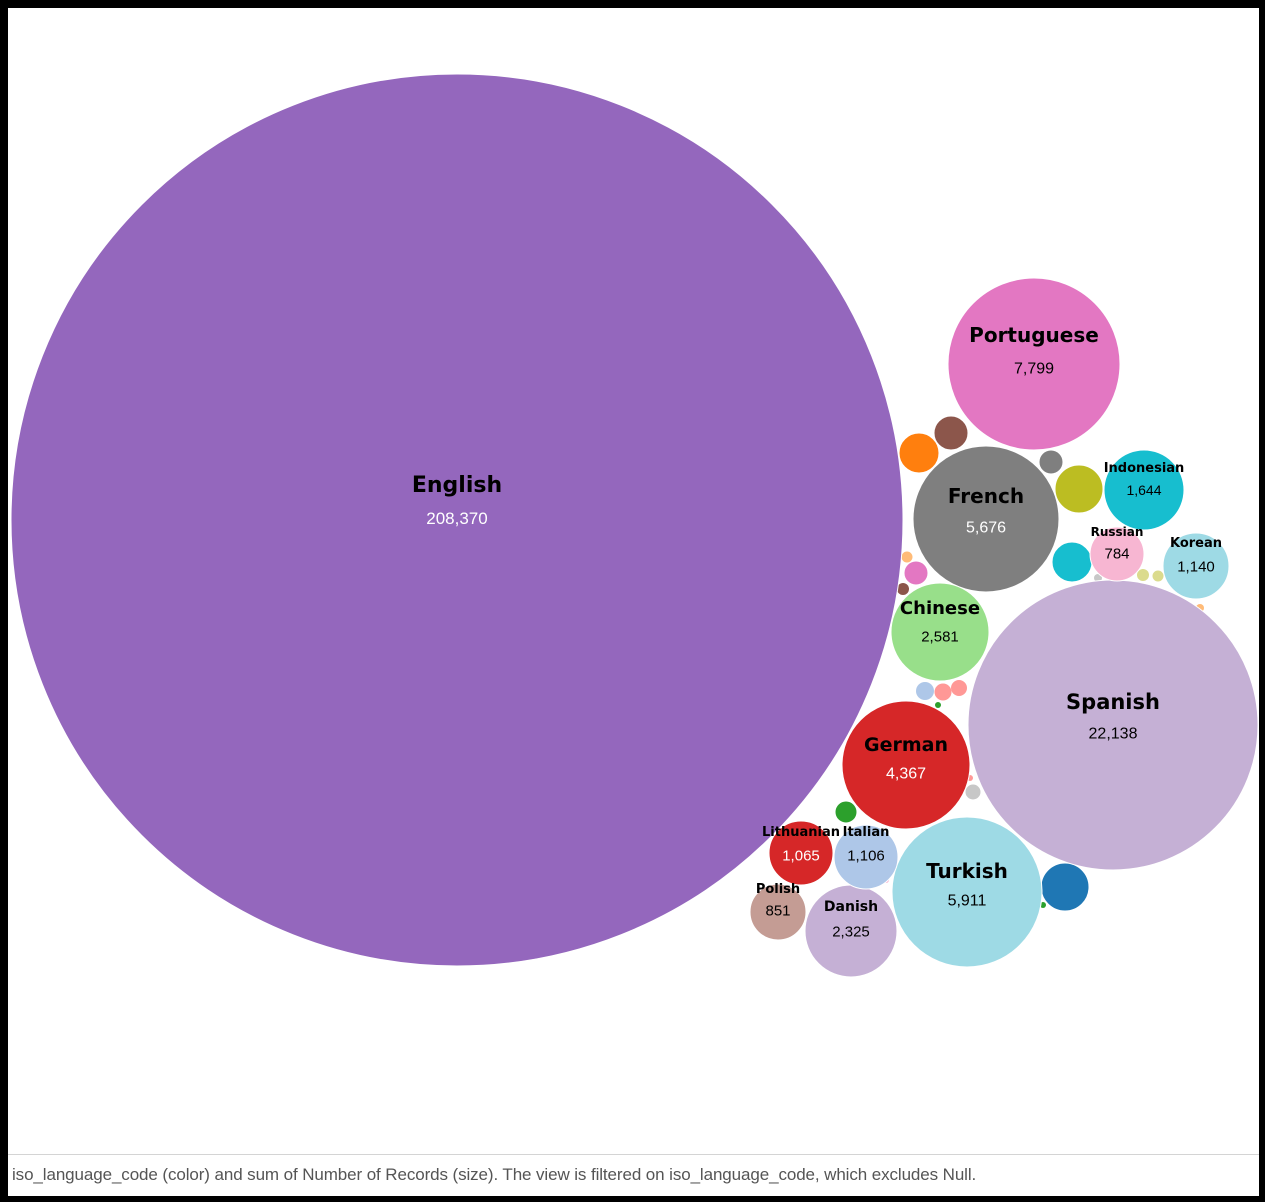 Image resolution: width=1265 pixels, height=1202 pixels. Describe the element at coordinates (778, 889) in the screenshot. I see `bubble-polish-label: Polish` at that location.